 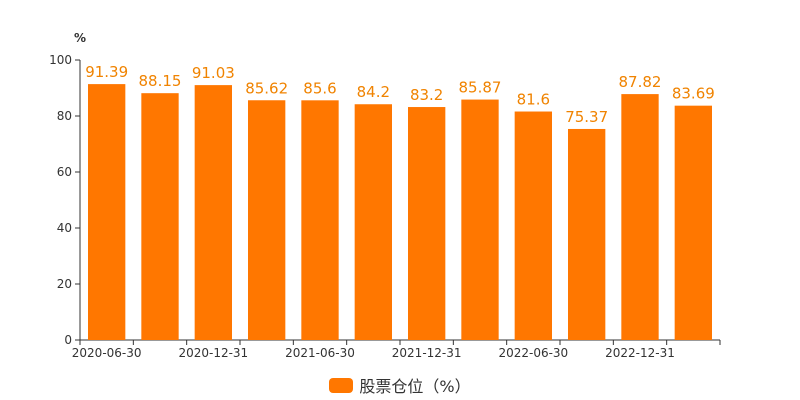 I want to click on bar-value-label: 81.6, so click(x=533, y=100).